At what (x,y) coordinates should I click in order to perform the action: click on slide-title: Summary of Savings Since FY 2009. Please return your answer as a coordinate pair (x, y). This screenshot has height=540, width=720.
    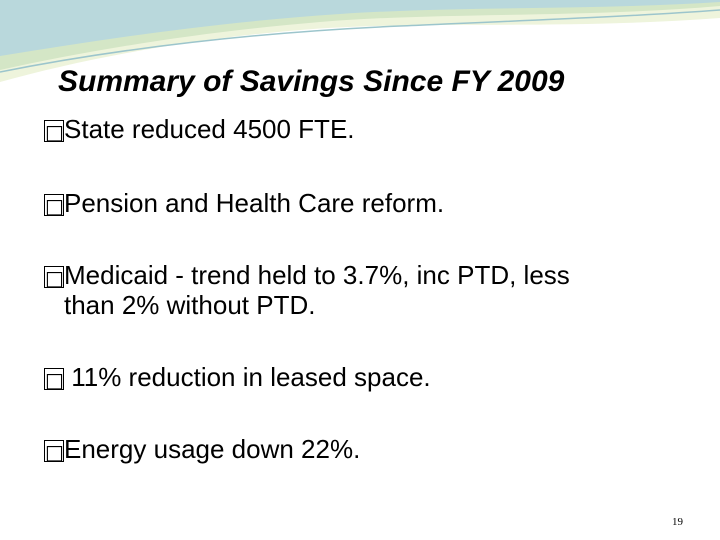
    Looking at the image, I should click on (311, 81).